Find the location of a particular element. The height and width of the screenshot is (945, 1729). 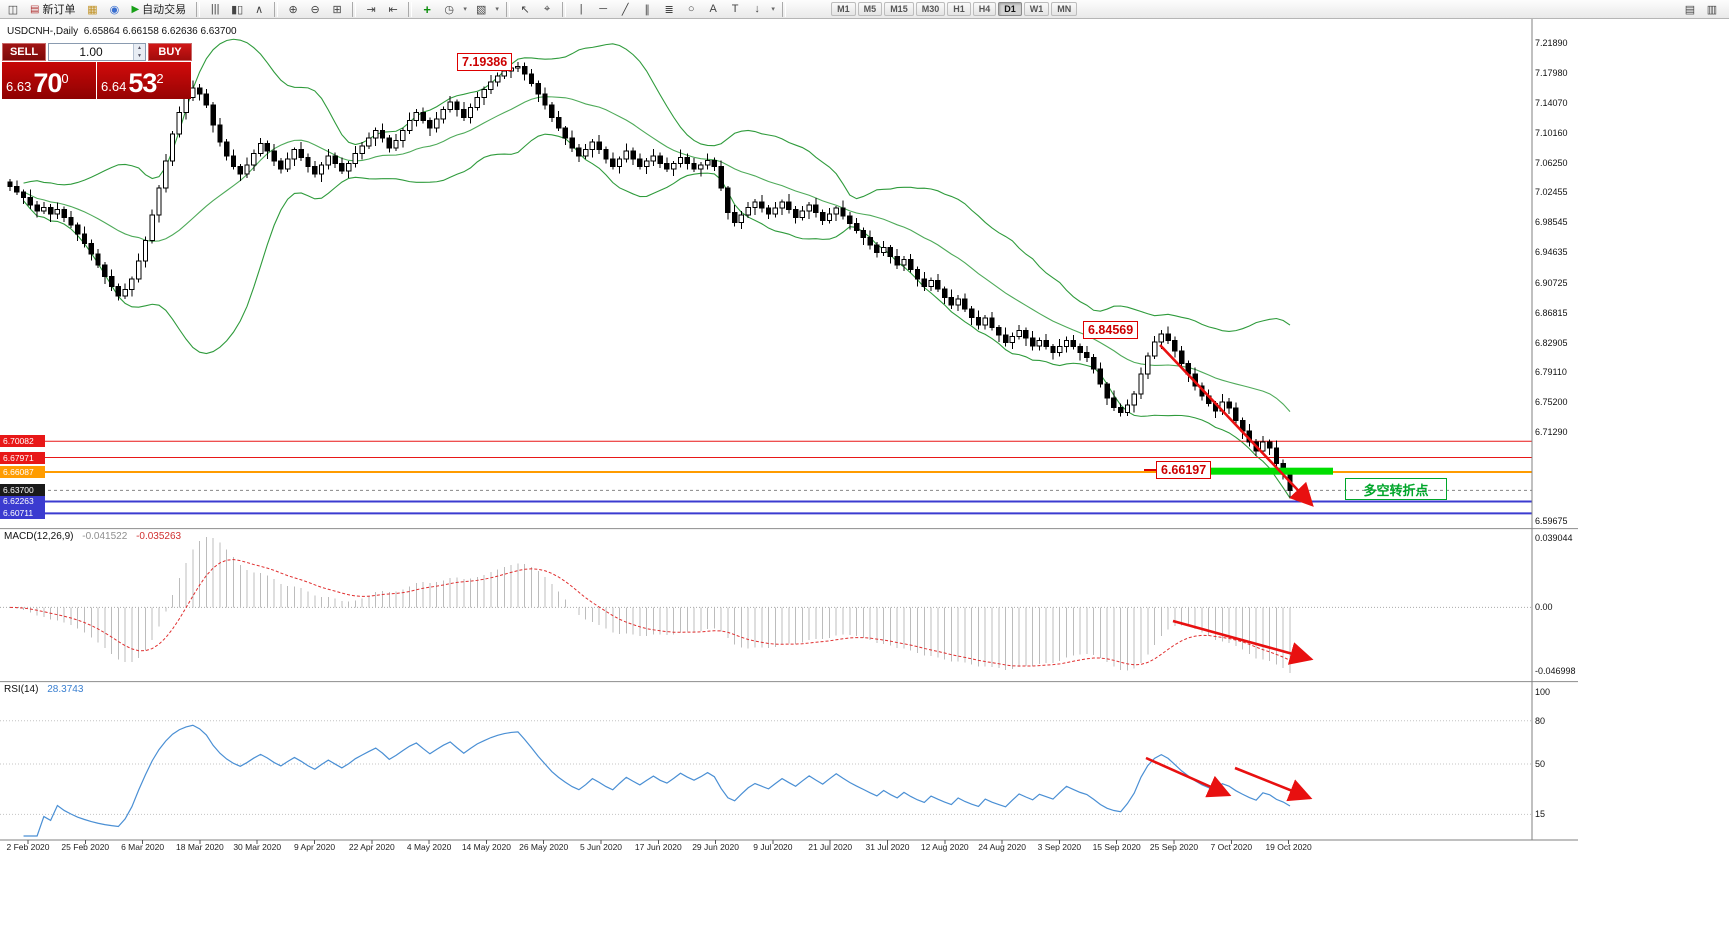

bid-price-cell: 6.63 70 0 is located at coordinates (49, 80).